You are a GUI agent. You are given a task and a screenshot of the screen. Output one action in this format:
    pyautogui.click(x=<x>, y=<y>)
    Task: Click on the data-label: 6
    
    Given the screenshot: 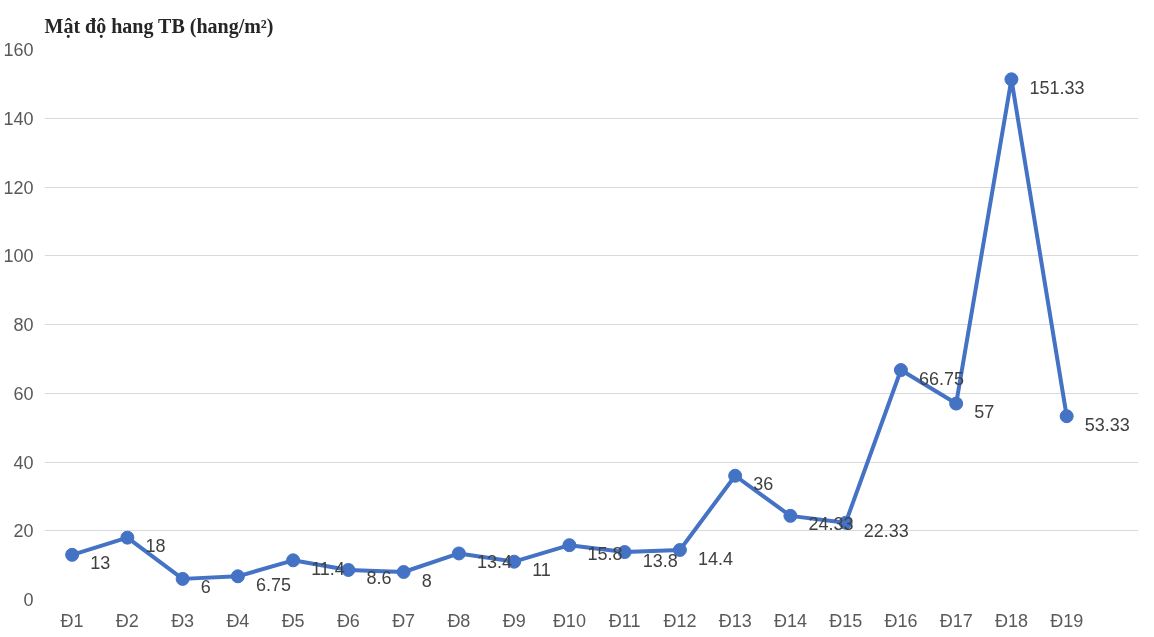 What is the action you would take?
    pyautogui.click(x=205, y=587)
    